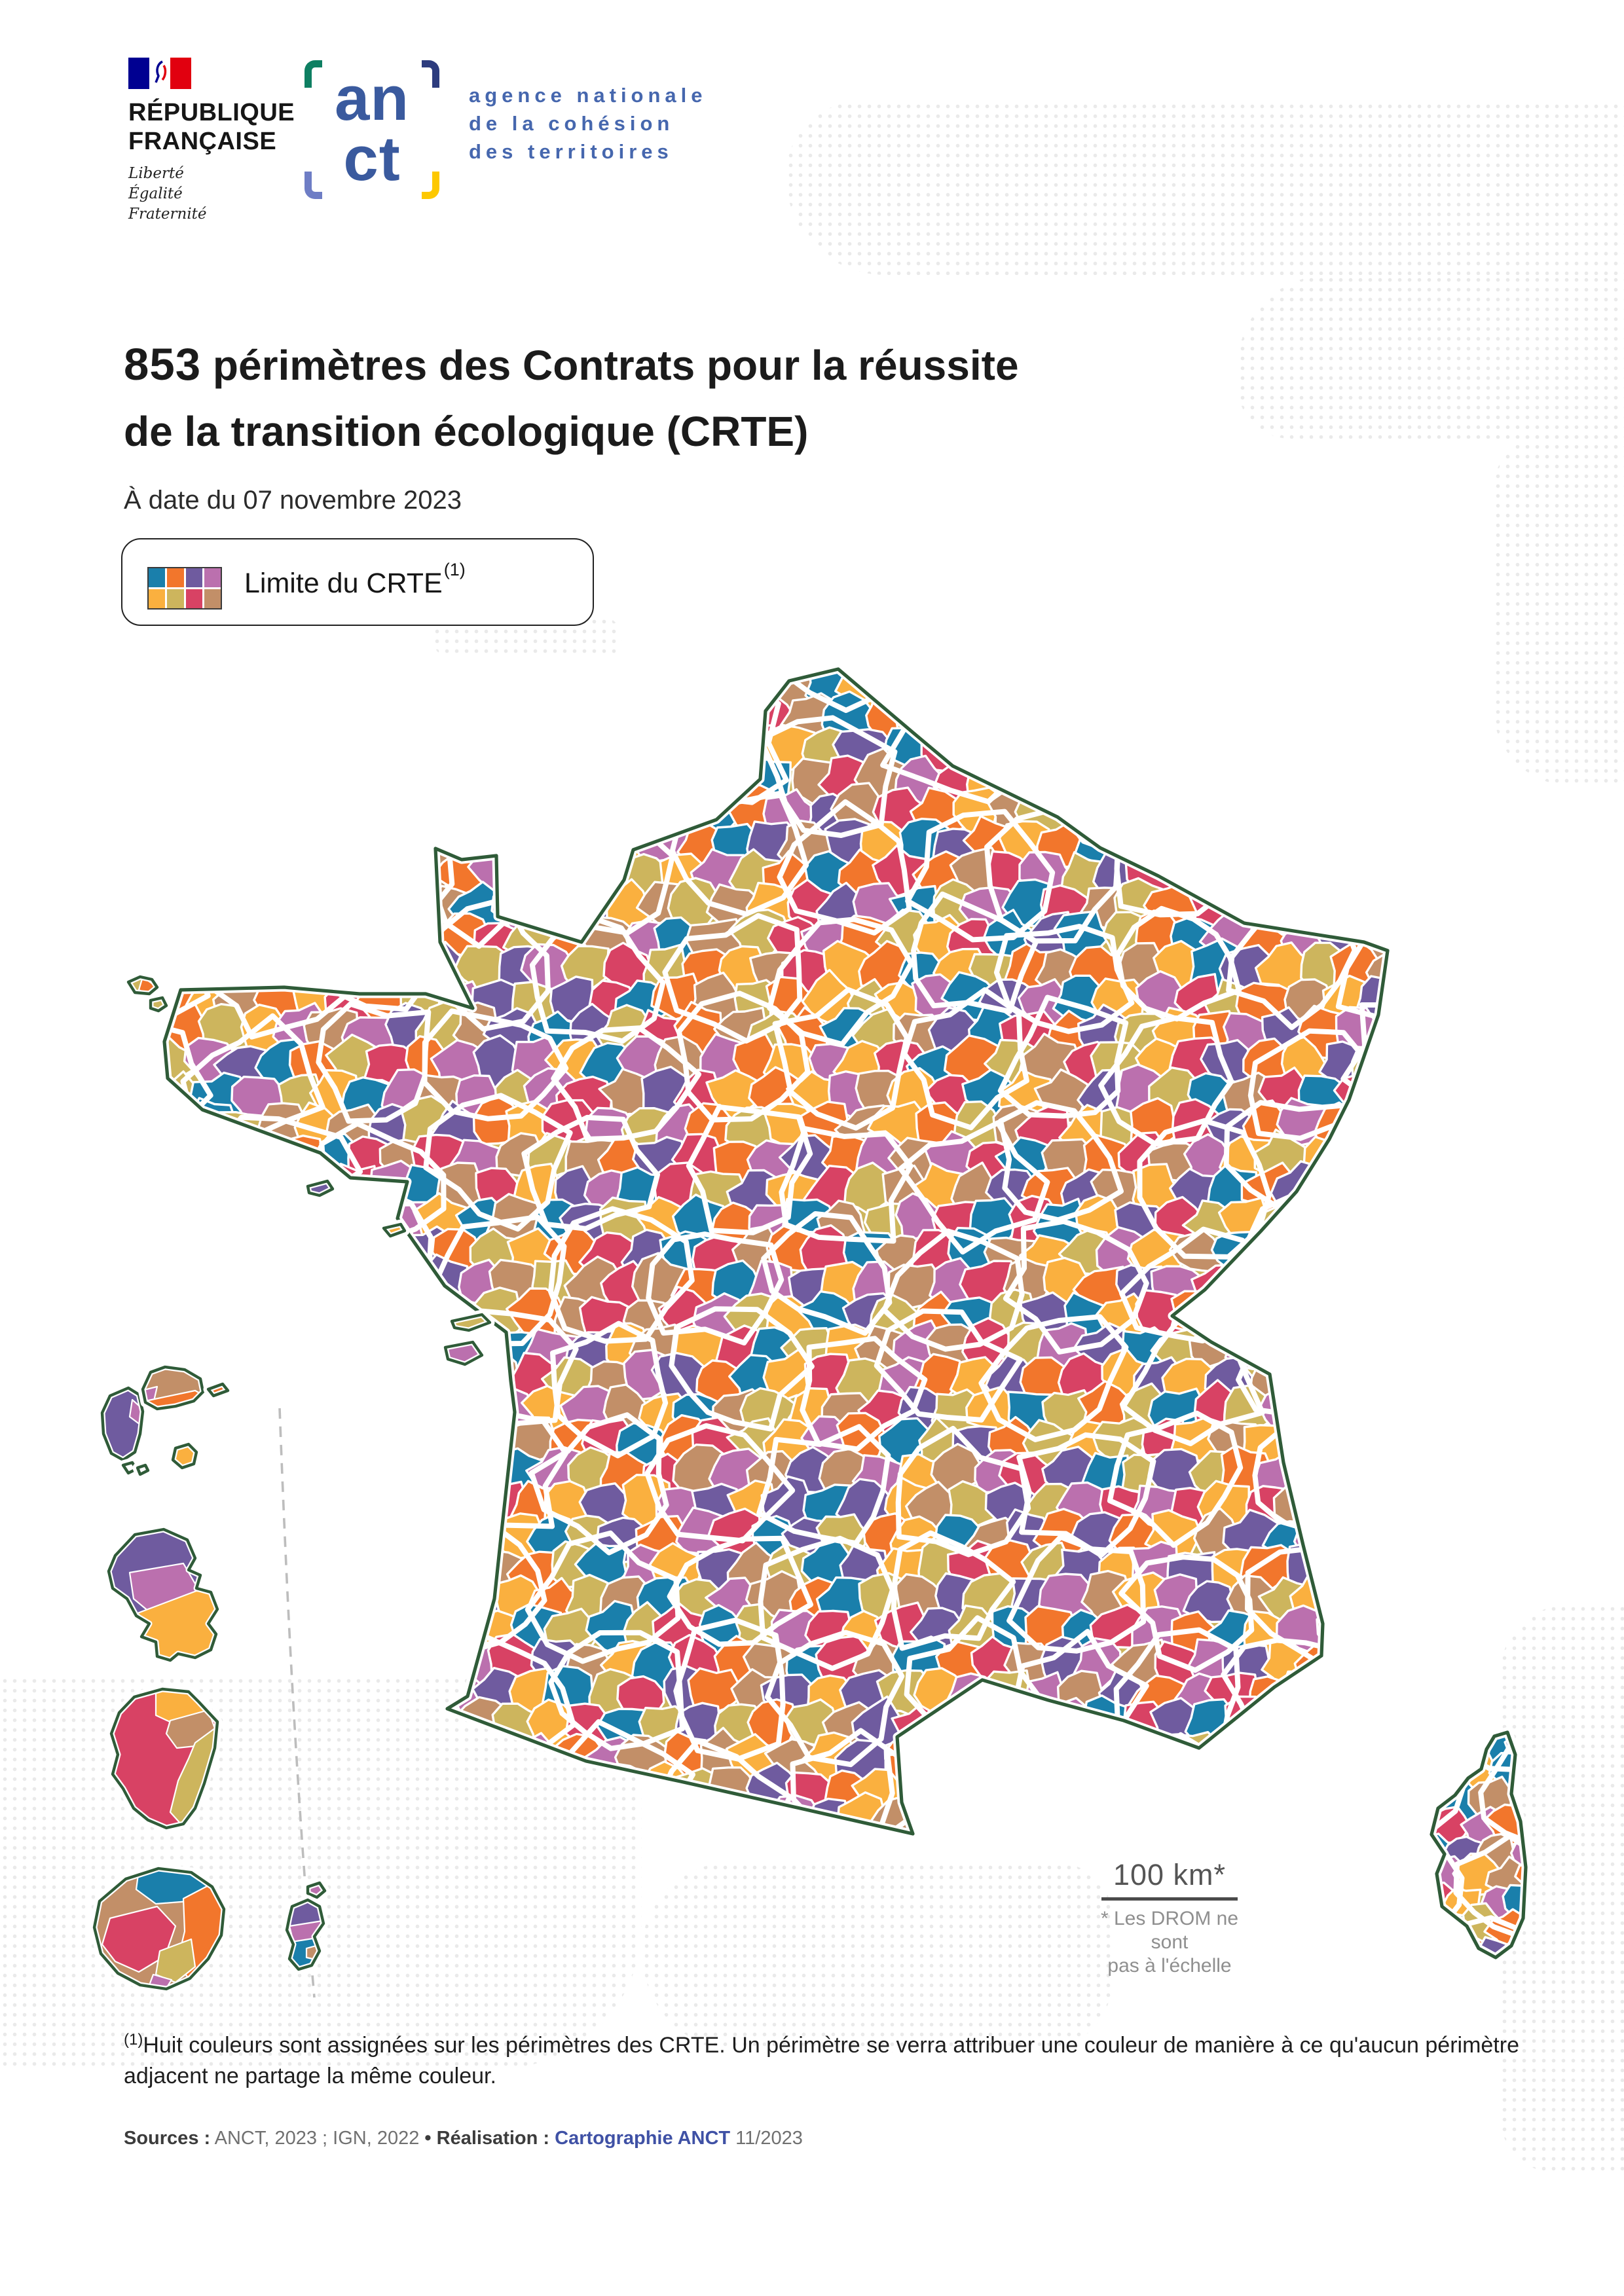 The width and height of the screenshot is (1624, 2296). What do you see at coordinates (1169, 1966) in the screenshot?
I see `scale-note: pas à l'échelle` at bounding box center [1169, 1966].